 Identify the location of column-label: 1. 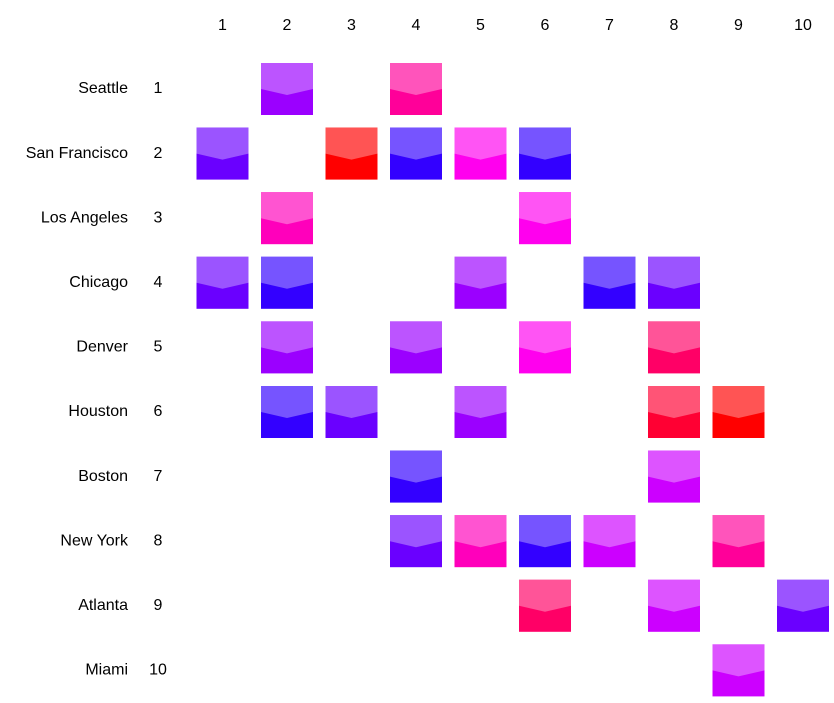
(222, 25).